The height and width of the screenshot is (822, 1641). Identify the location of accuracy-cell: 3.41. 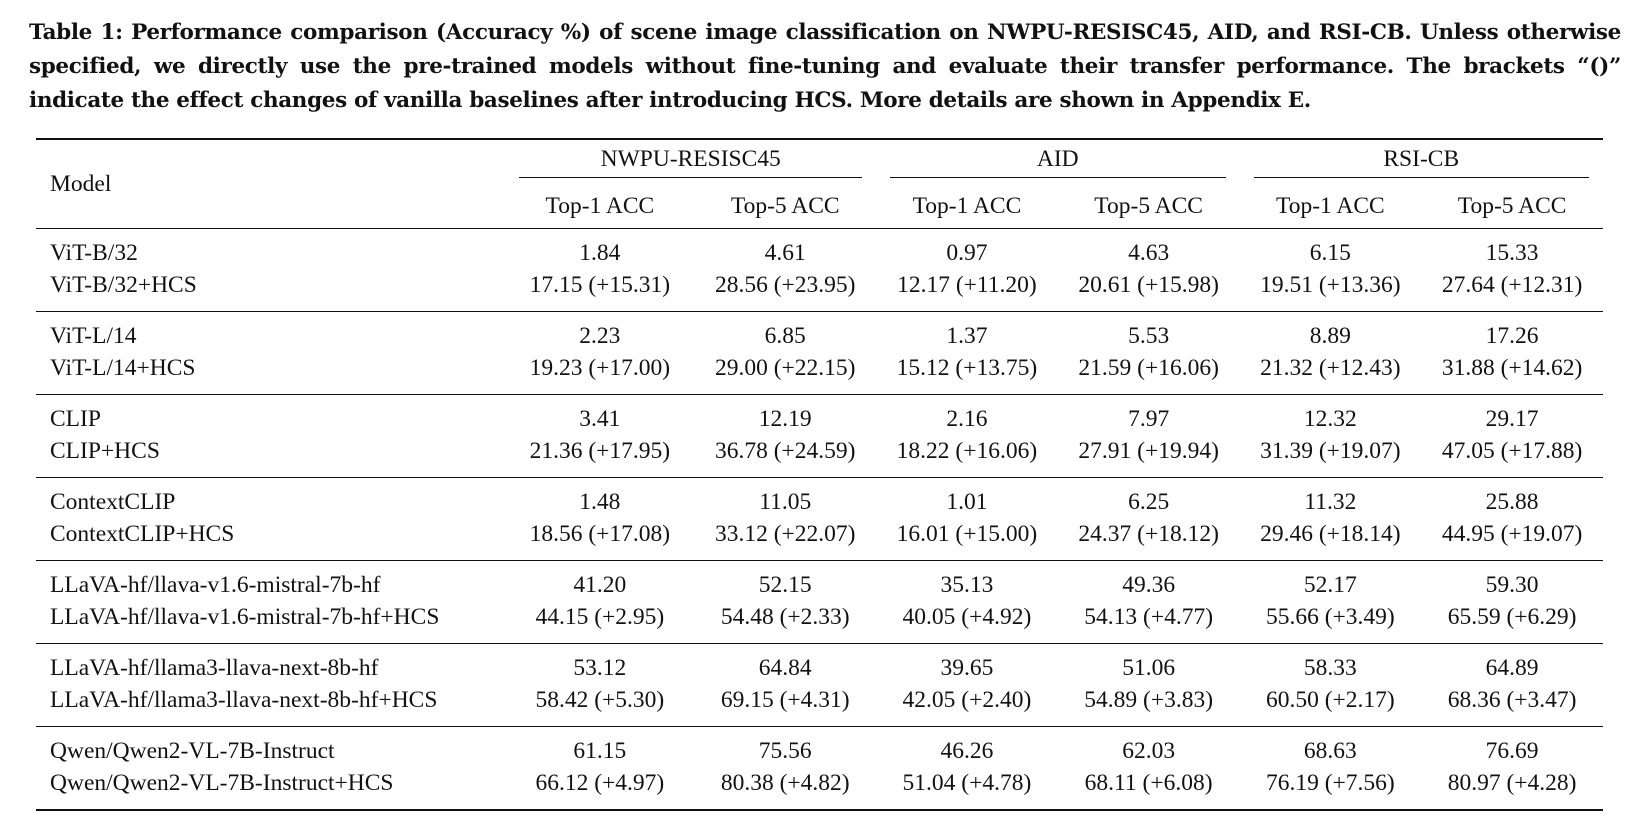
(600, 418).